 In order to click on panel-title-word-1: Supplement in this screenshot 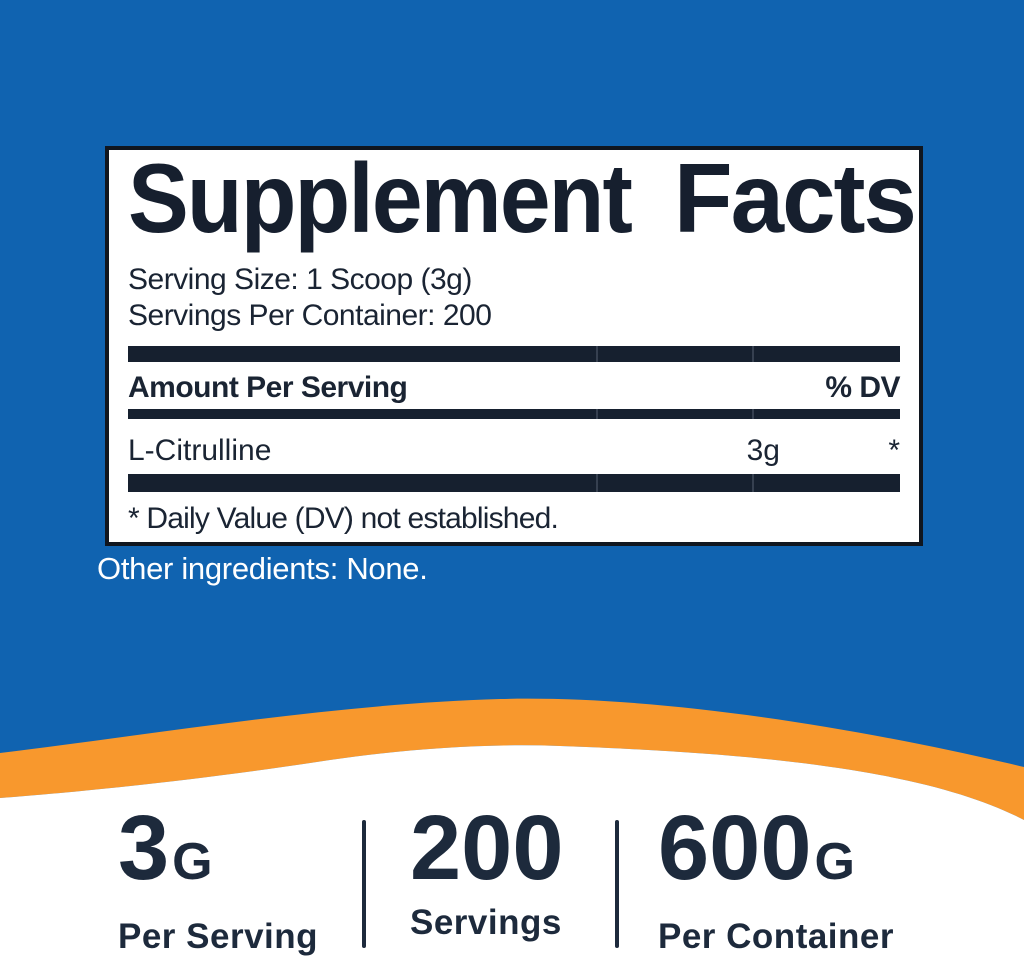, I will do `click(380, 198)`.